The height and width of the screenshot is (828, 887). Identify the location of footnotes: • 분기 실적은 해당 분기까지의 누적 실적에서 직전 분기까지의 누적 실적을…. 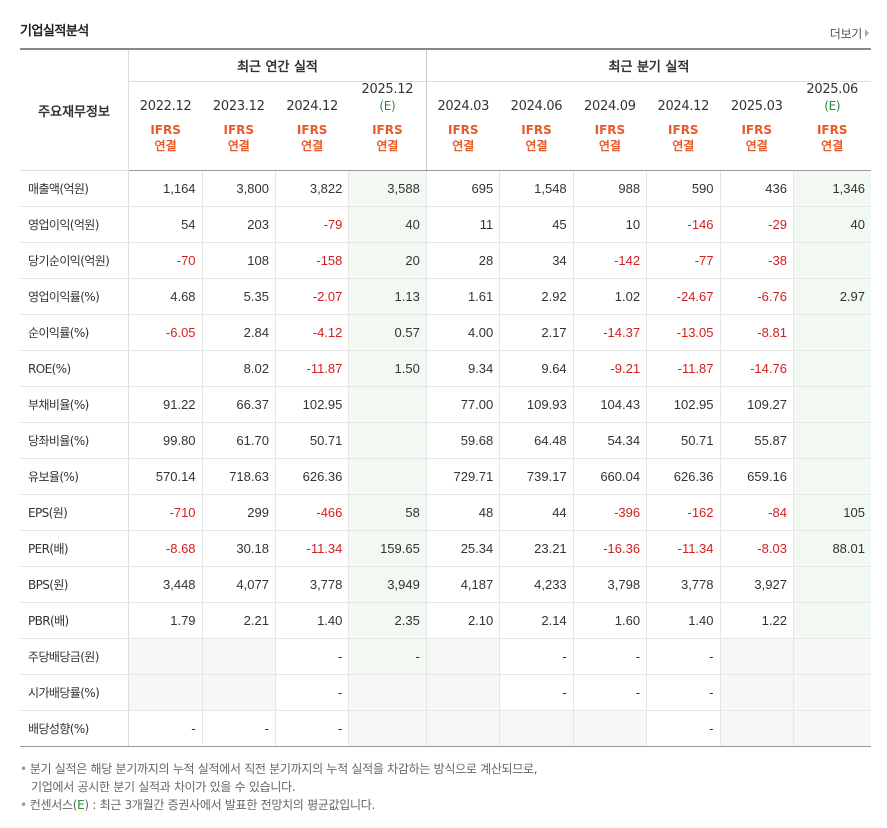
(279, 787).